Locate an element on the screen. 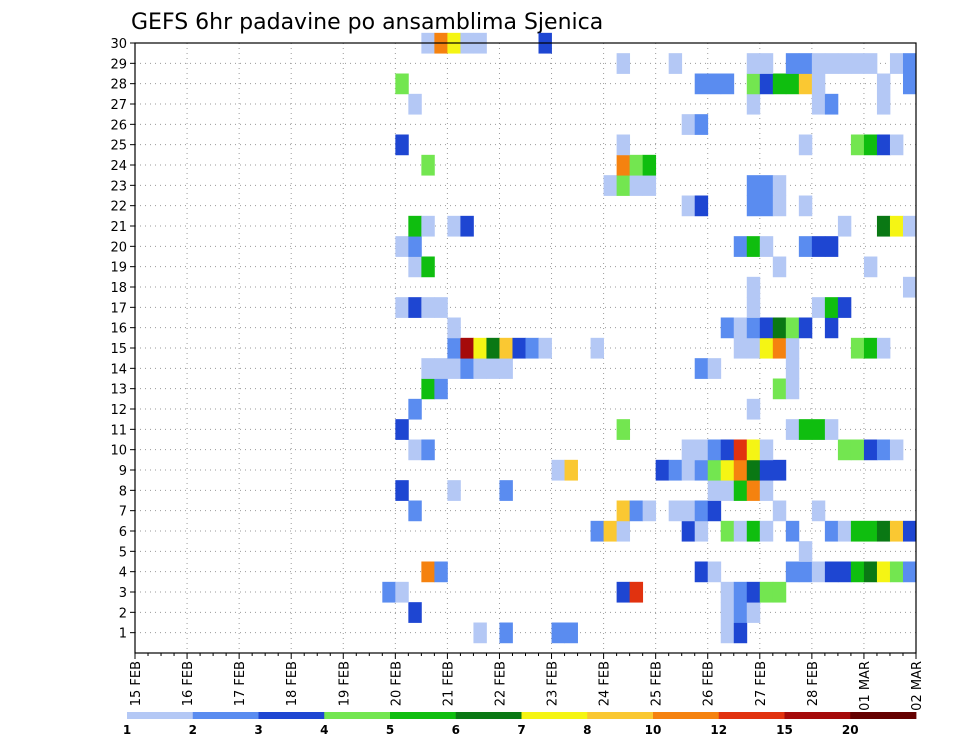 This screenshot has height=746, width=960. y-tick-label: 21 is located at coordinates (118, 227).